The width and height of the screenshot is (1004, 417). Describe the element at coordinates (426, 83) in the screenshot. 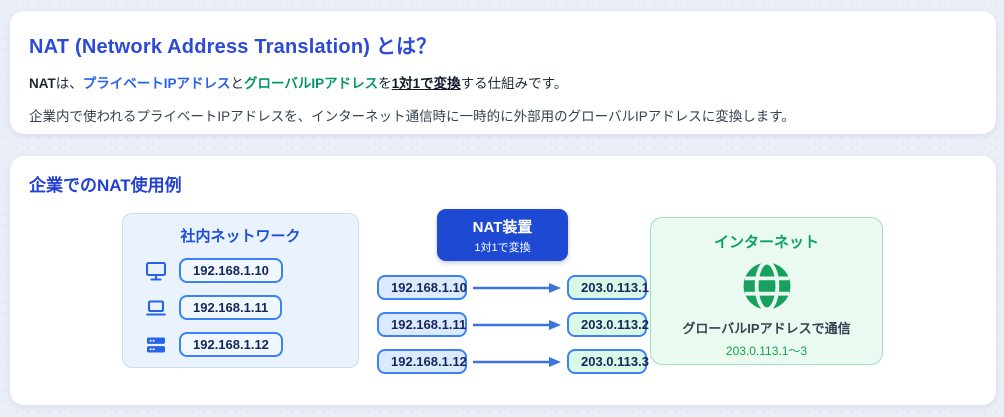

I see `one-to-one-term: 1対1で変換` at that location.